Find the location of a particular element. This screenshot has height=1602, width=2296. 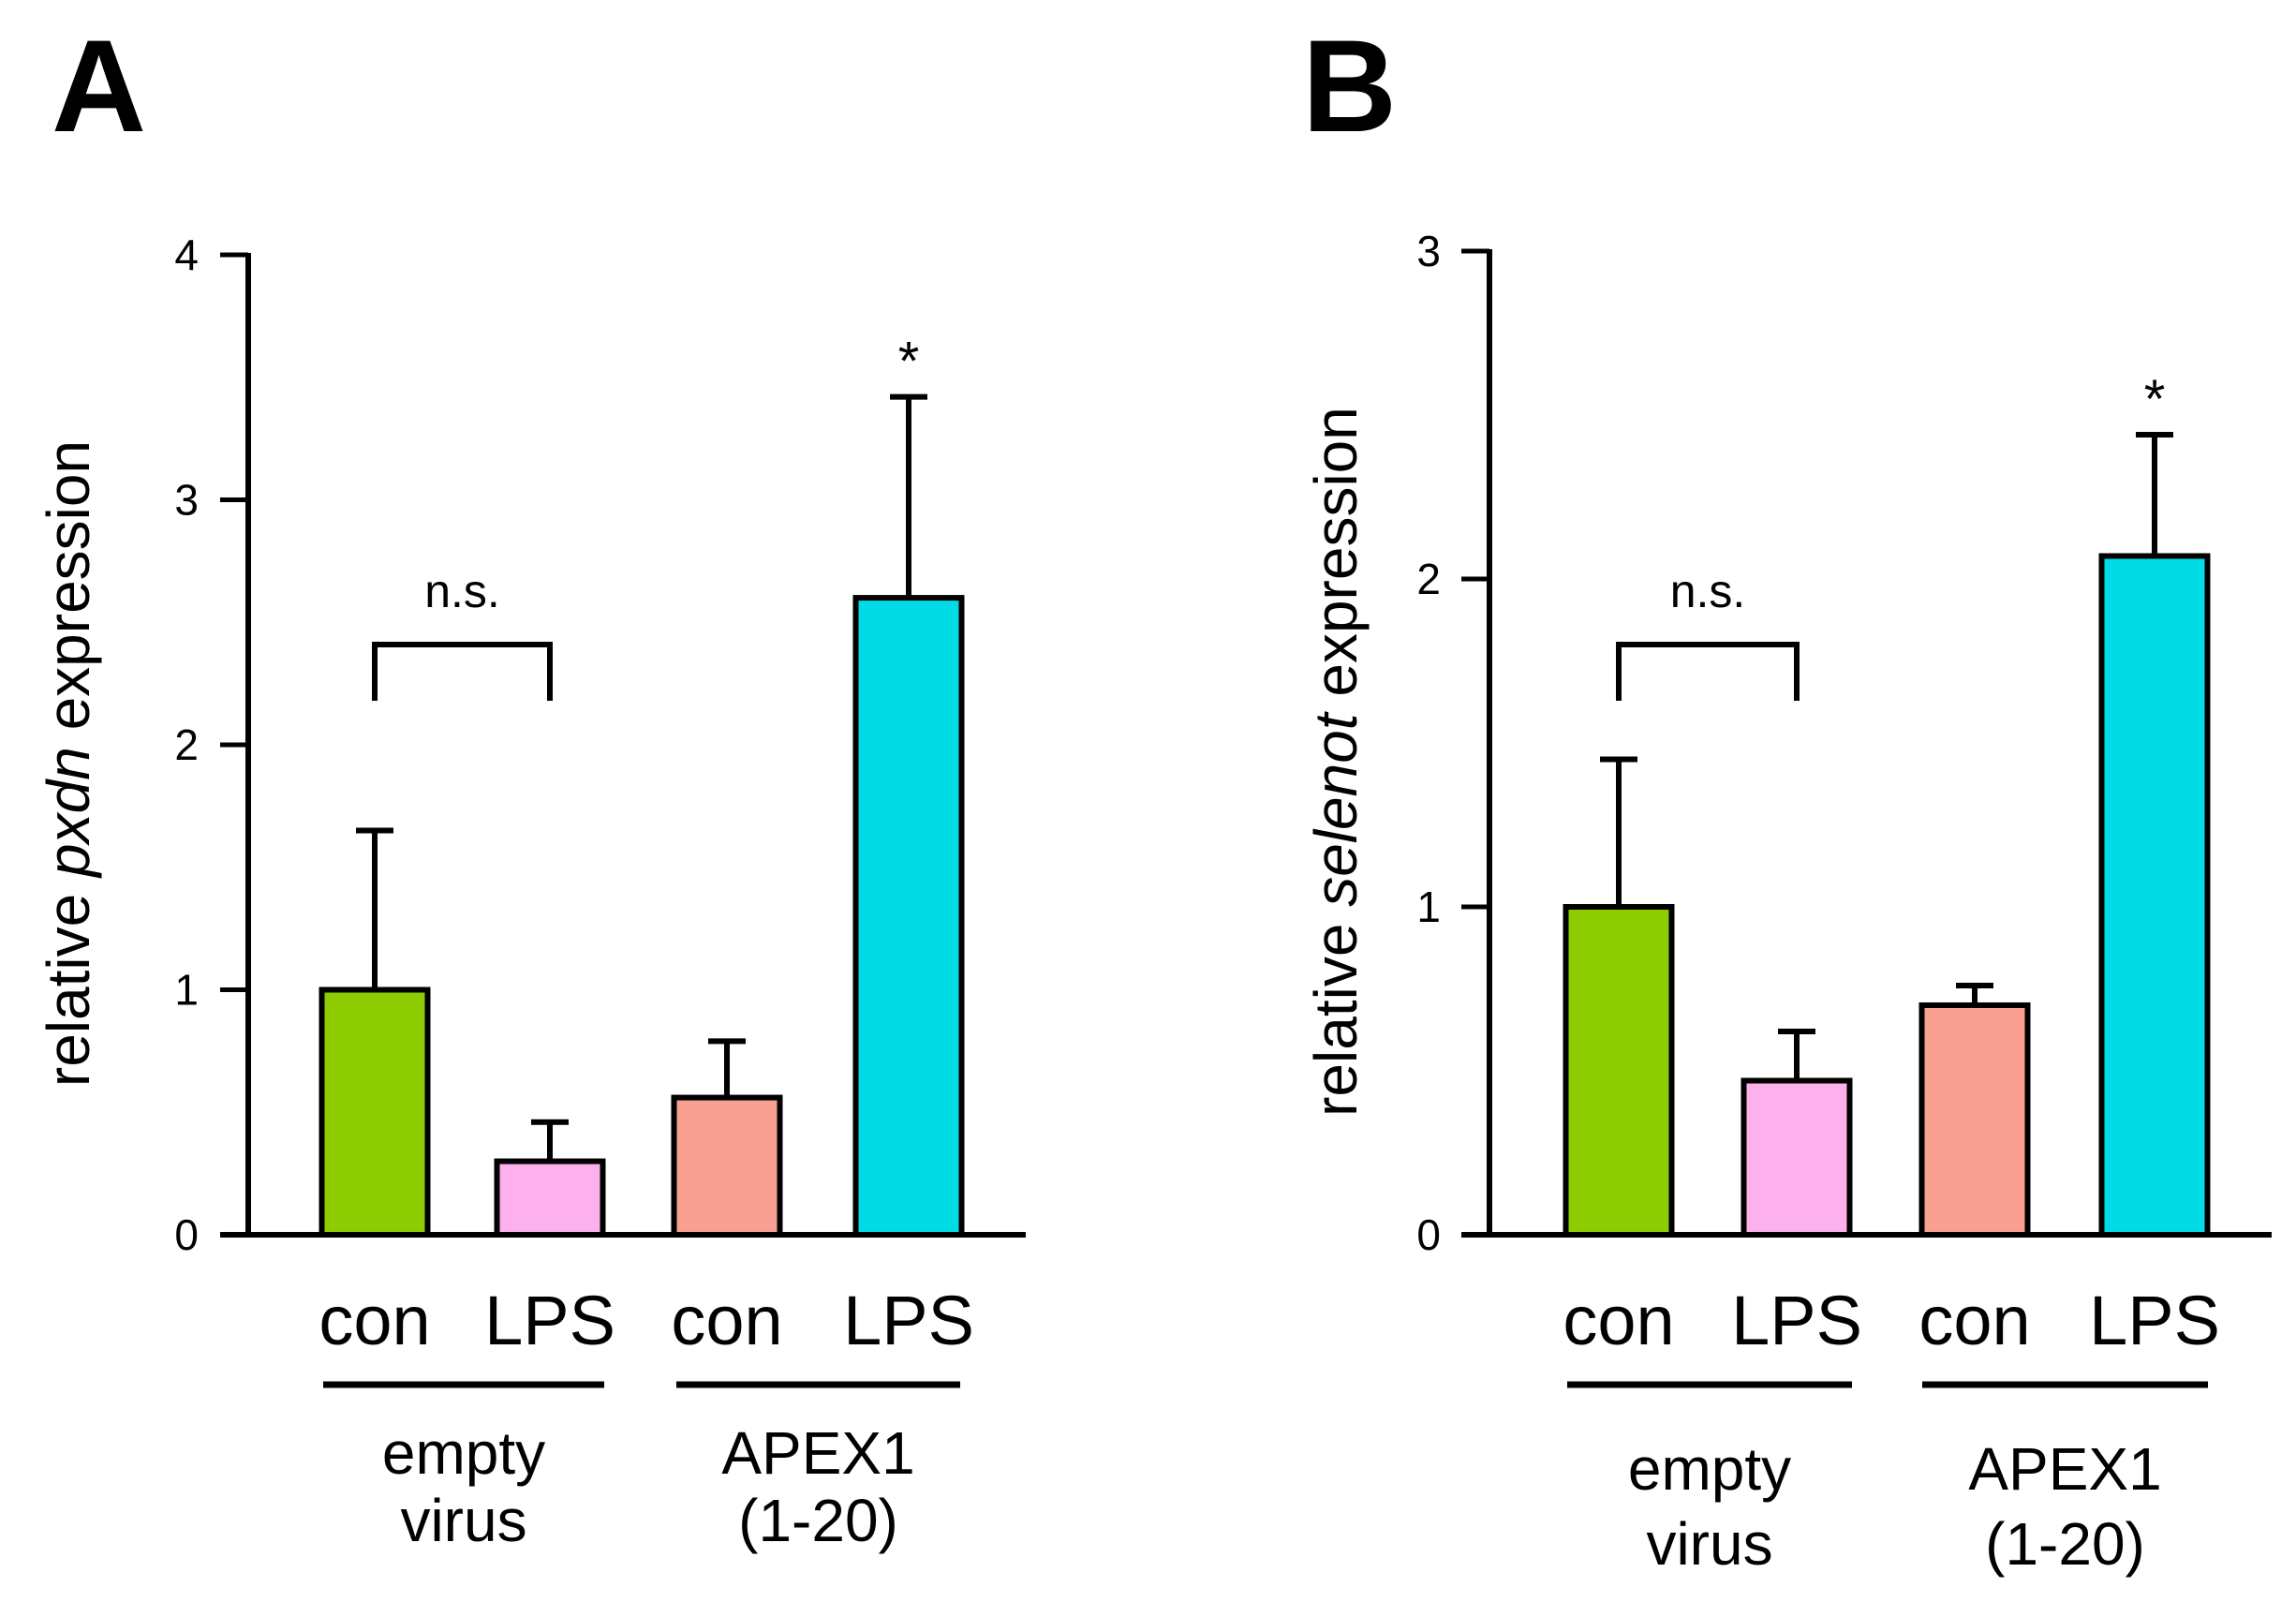

y-axis-label: relative pxdn expression is located at coordinates (68, 763).